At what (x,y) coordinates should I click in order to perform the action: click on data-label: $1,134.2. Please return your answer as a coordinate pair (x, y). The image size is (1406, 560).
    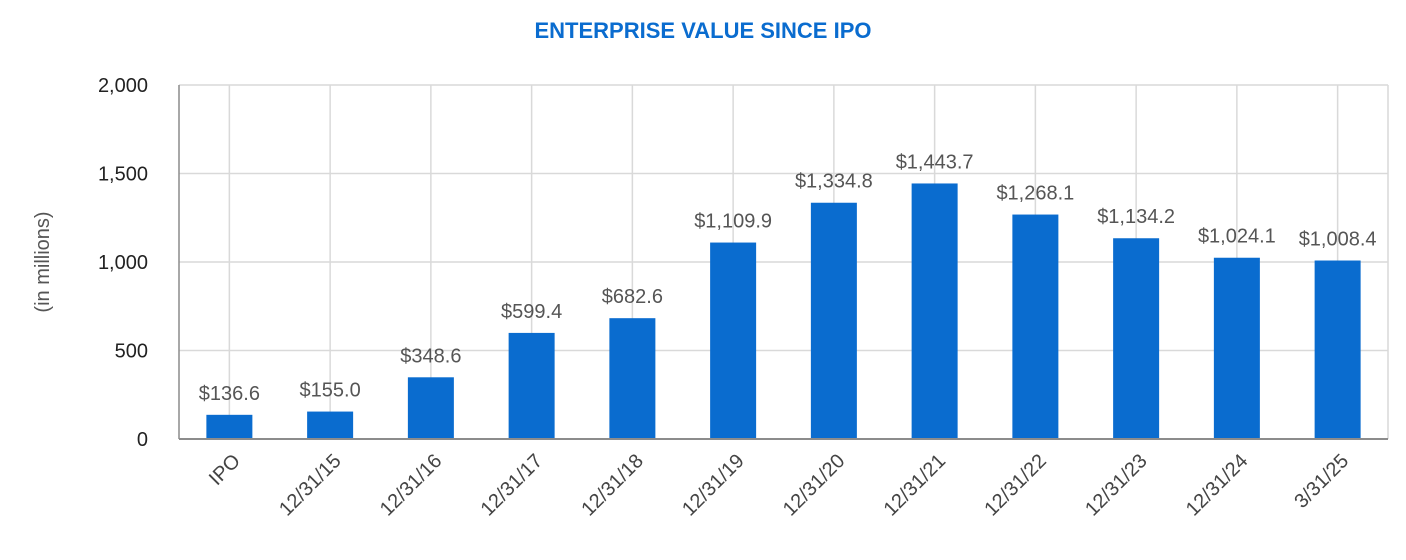
    Looking at the image, I should click on (1136, 217).